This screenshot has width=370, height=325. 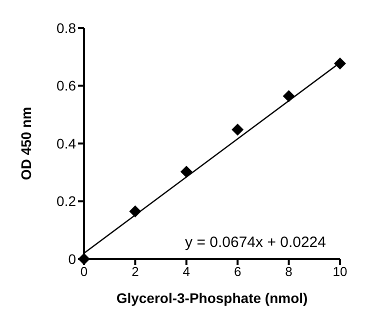 I want to click on y-tick-label: 0.6, so click(x=66, y=86).